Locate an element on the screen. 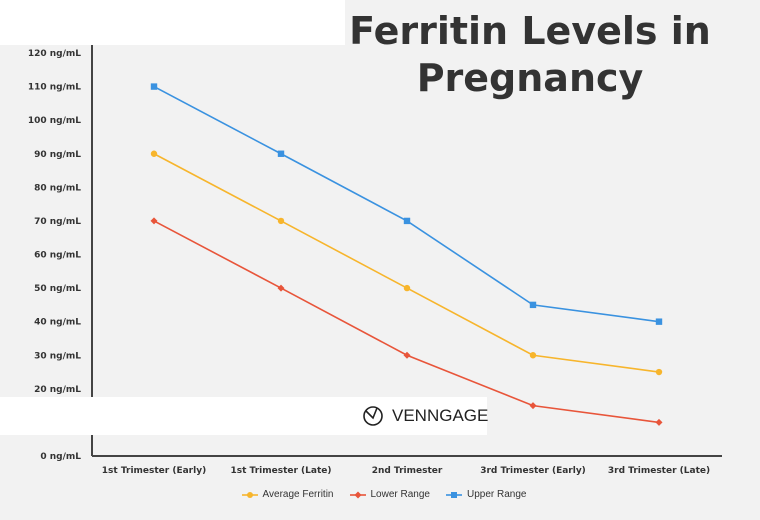  top-band is located at coordinates (172, 22).